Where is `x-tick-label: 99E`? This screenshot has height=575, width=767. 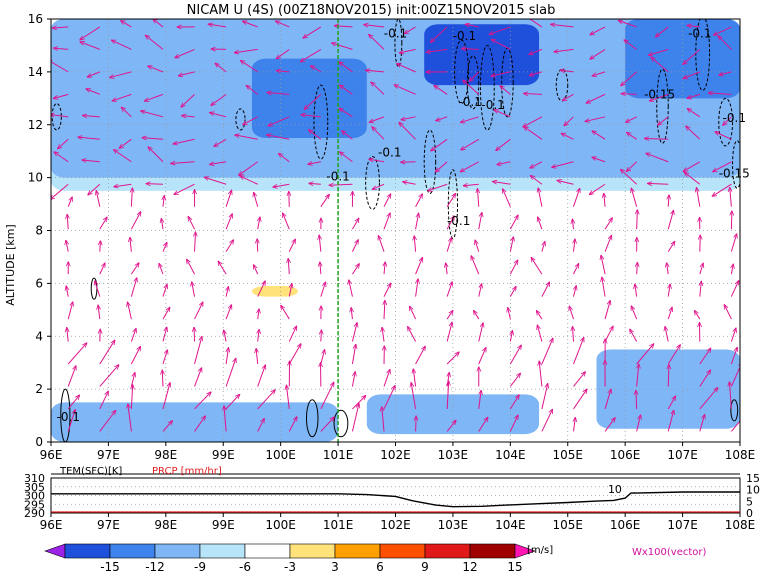 x-tick-label: 99E is located at coordinates (223, 455).